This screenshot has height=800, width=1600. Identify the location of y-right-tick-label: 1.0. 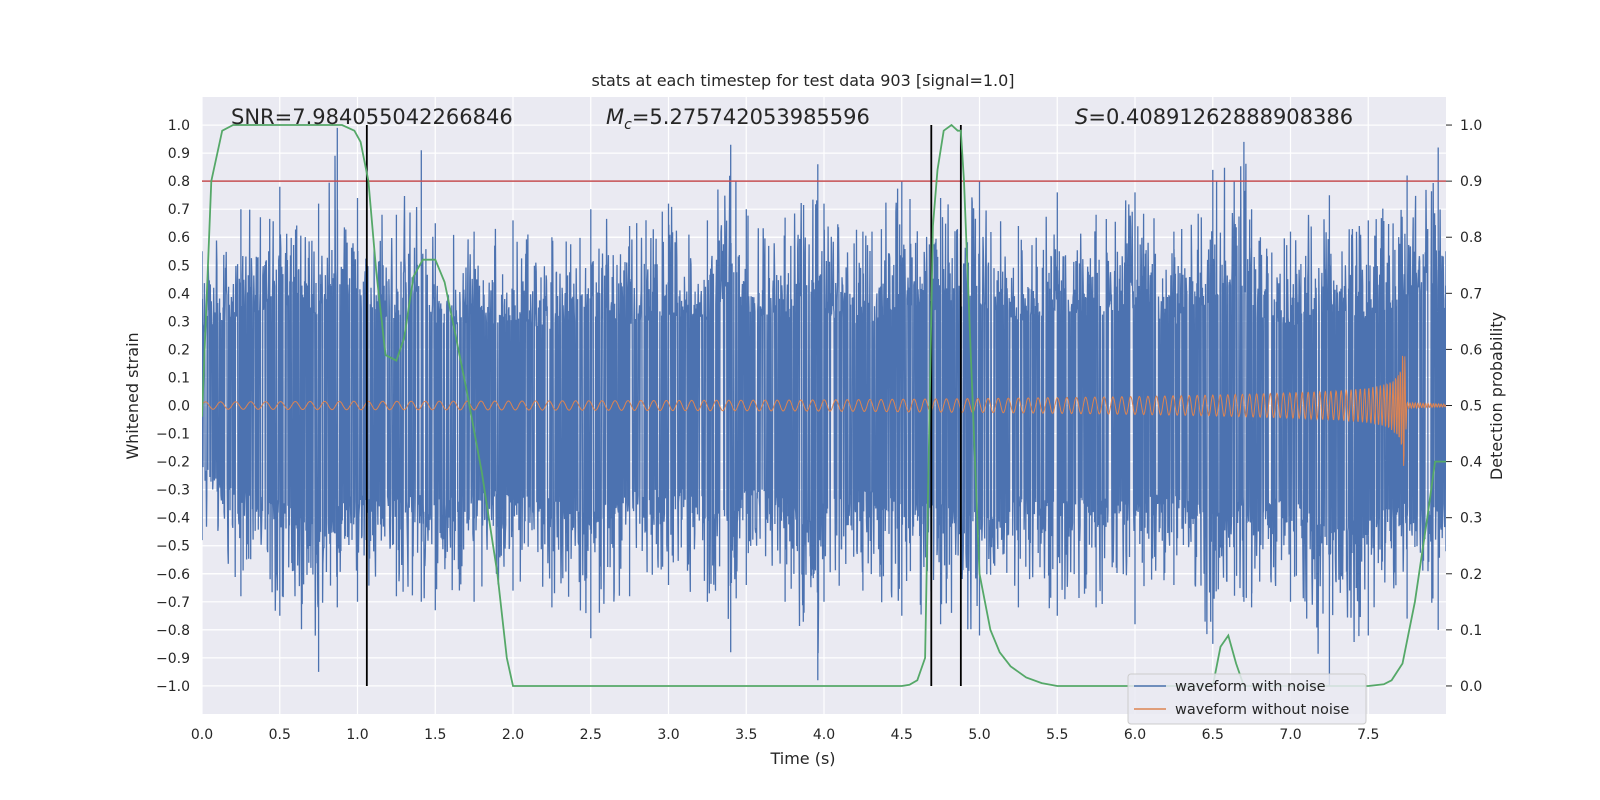
(1471, 126).